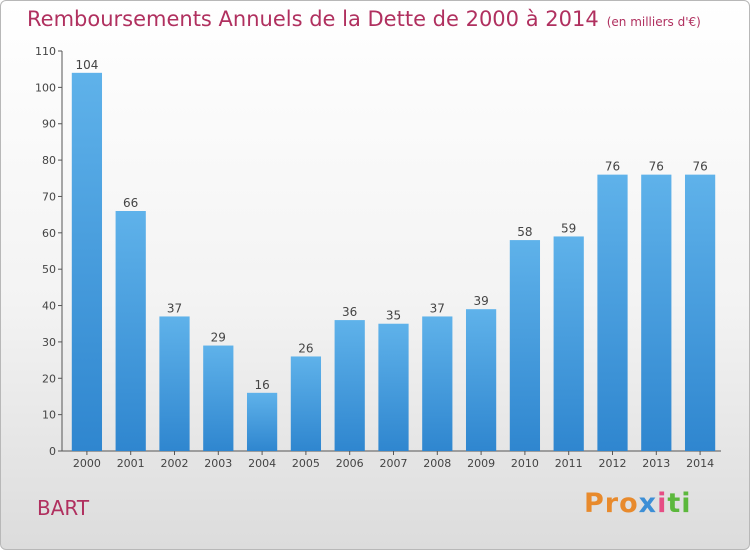  Describe the element at coordinates (437, 463) in the screenshot. I see `x-tick-label: 2008` at that location.